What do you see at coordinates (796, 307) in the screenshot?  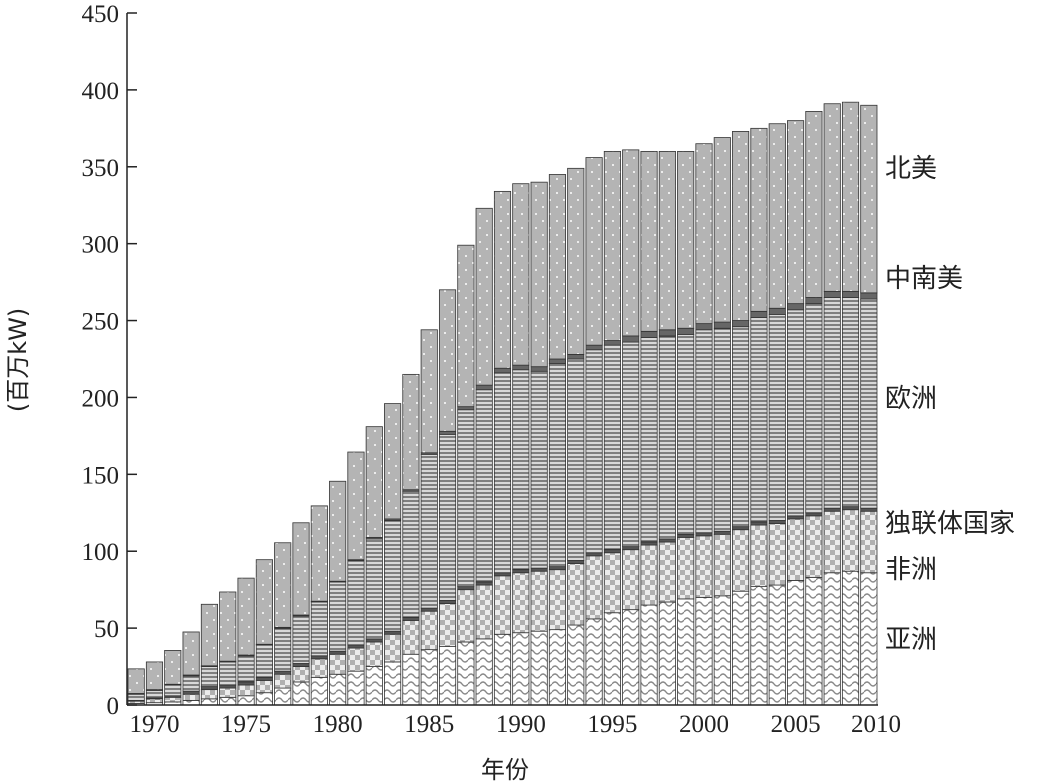 I see `bar-latam-2005` at bounding box center [796, 307].